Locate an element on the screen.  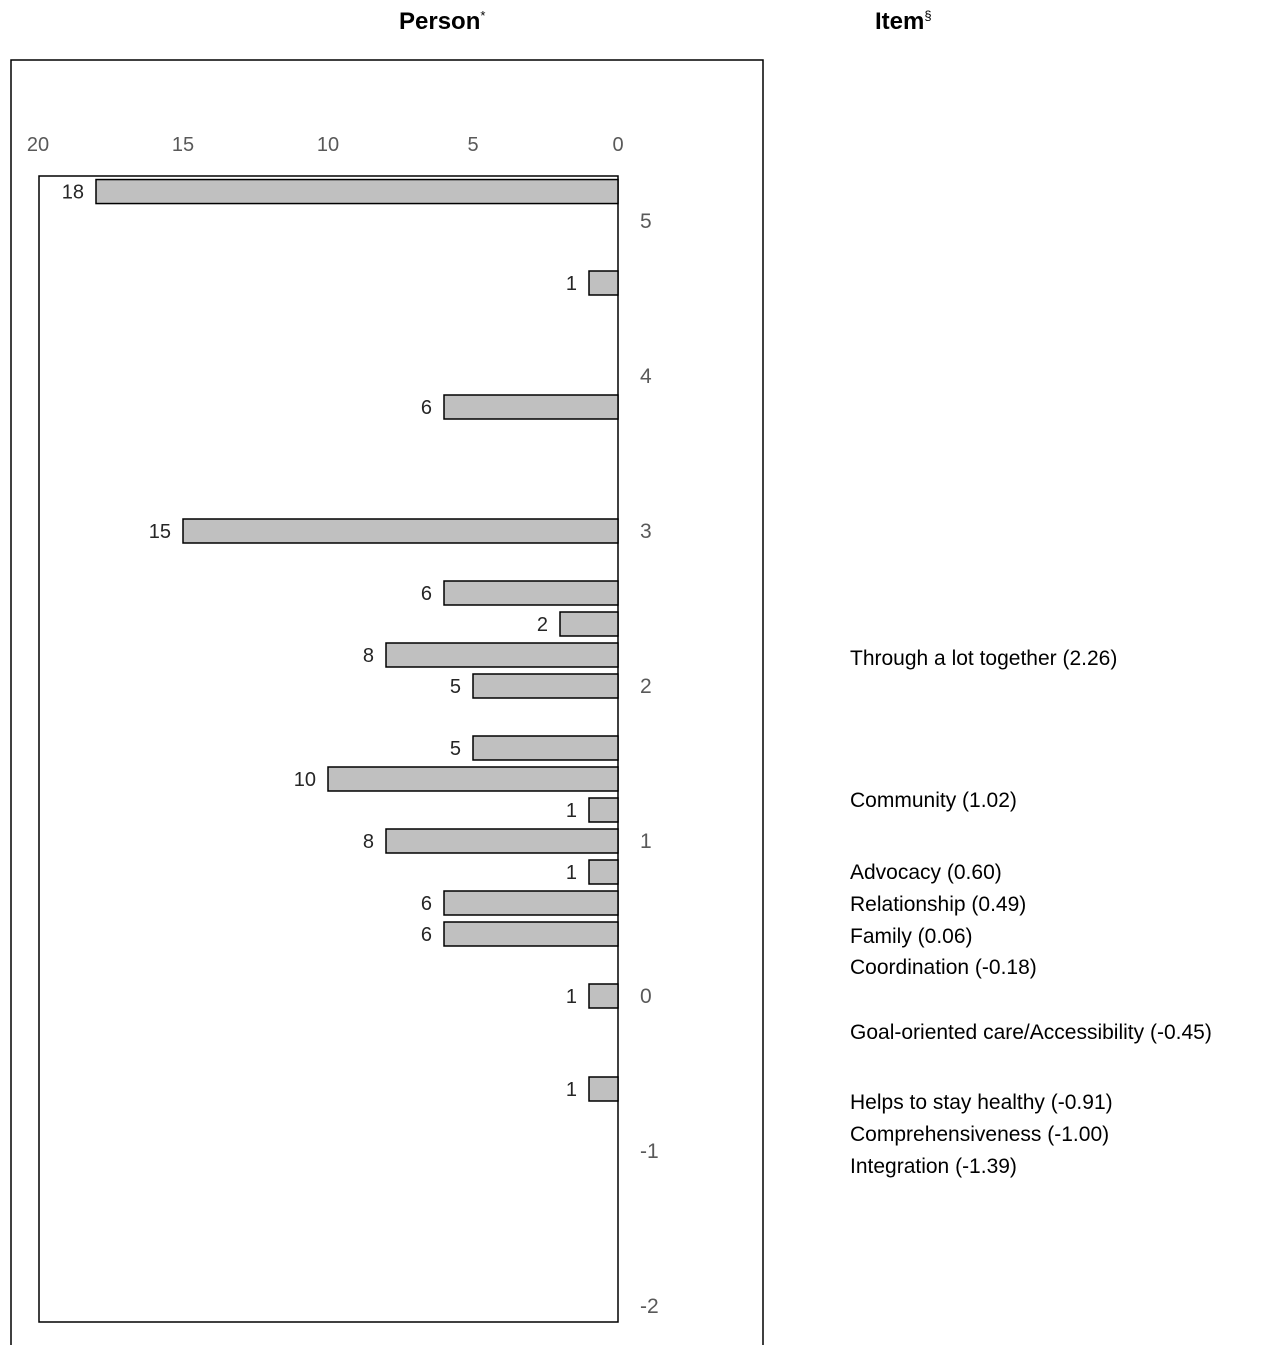
measure-tick-label: 1 is located at coordinates (646, 841).